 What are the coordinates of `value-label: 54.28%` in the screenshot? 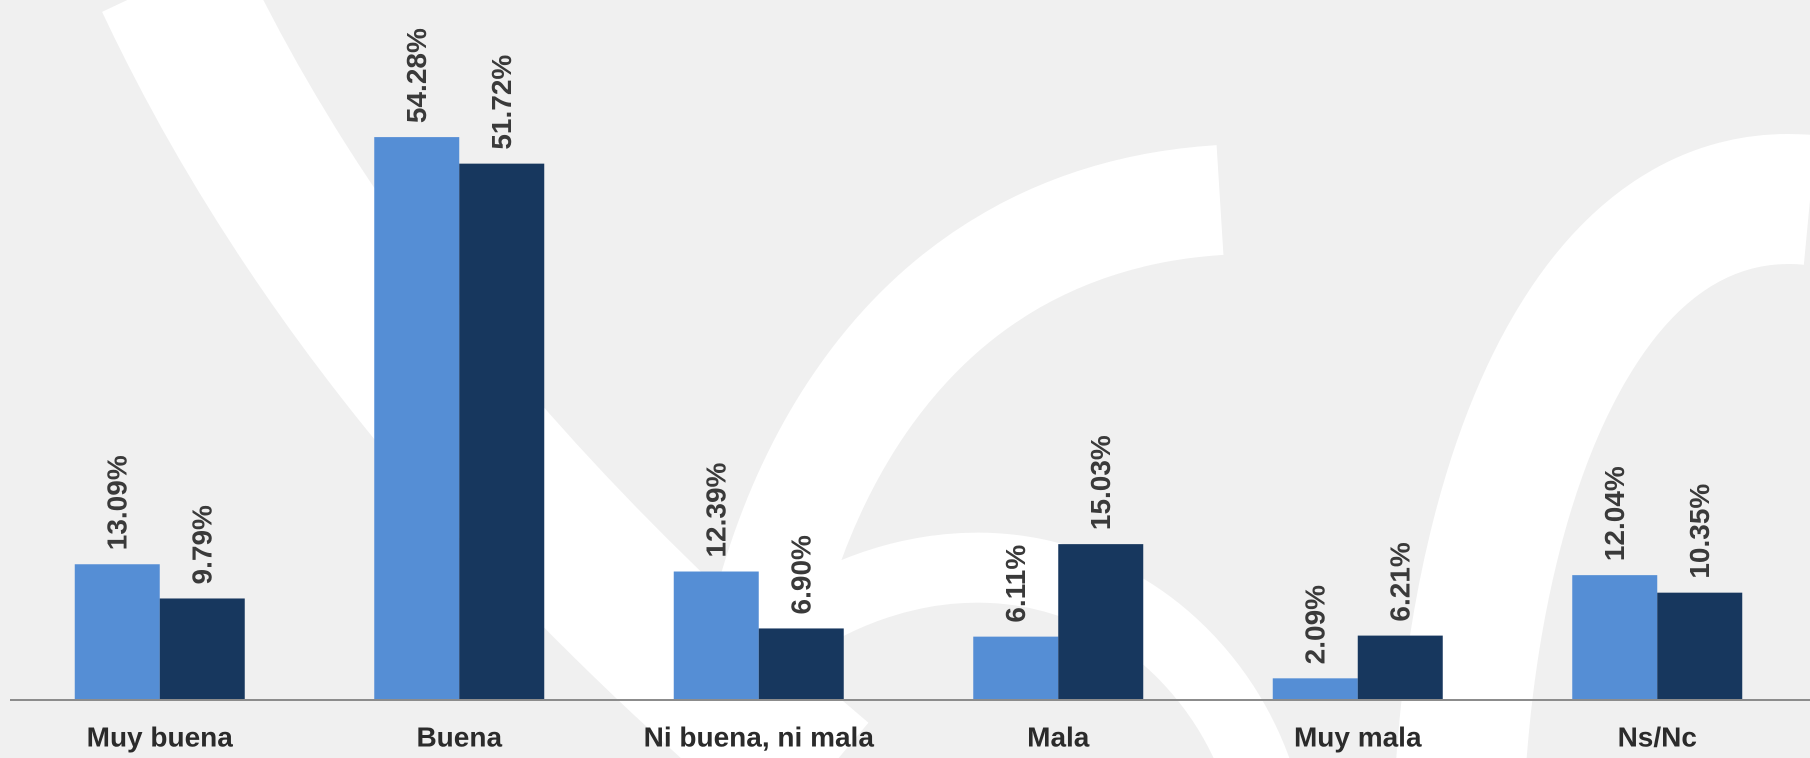 It's located at (416, 75).